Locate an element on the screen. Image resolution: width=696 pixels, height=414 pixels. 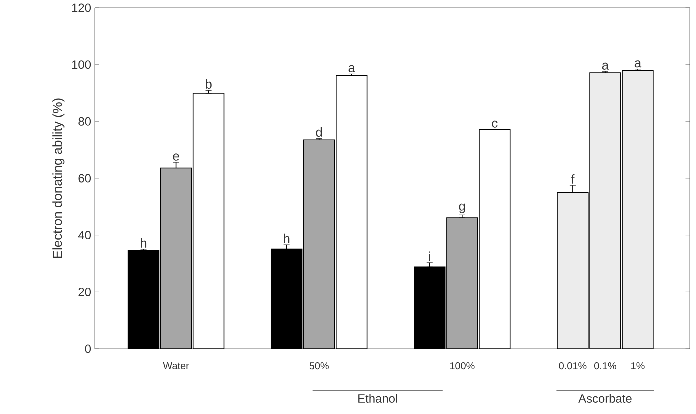
data-label: i is located at coordinates (429, 257).